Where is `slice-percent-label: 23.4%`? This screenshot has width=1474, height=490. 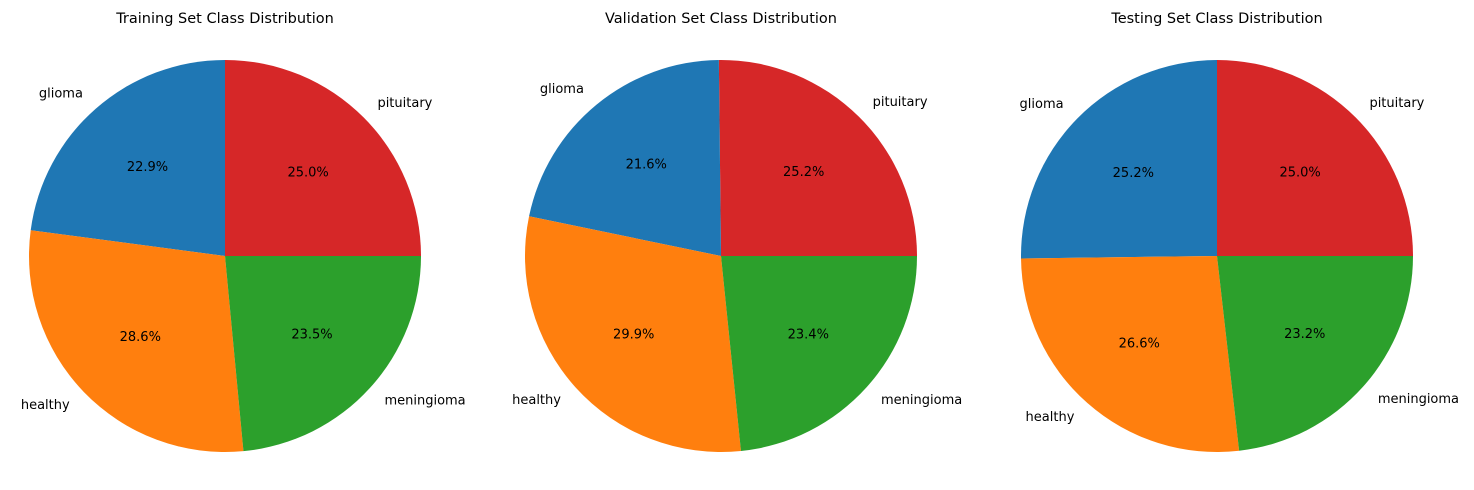 slice-percent-label: 23.4% is located at coordinates (808, 334).